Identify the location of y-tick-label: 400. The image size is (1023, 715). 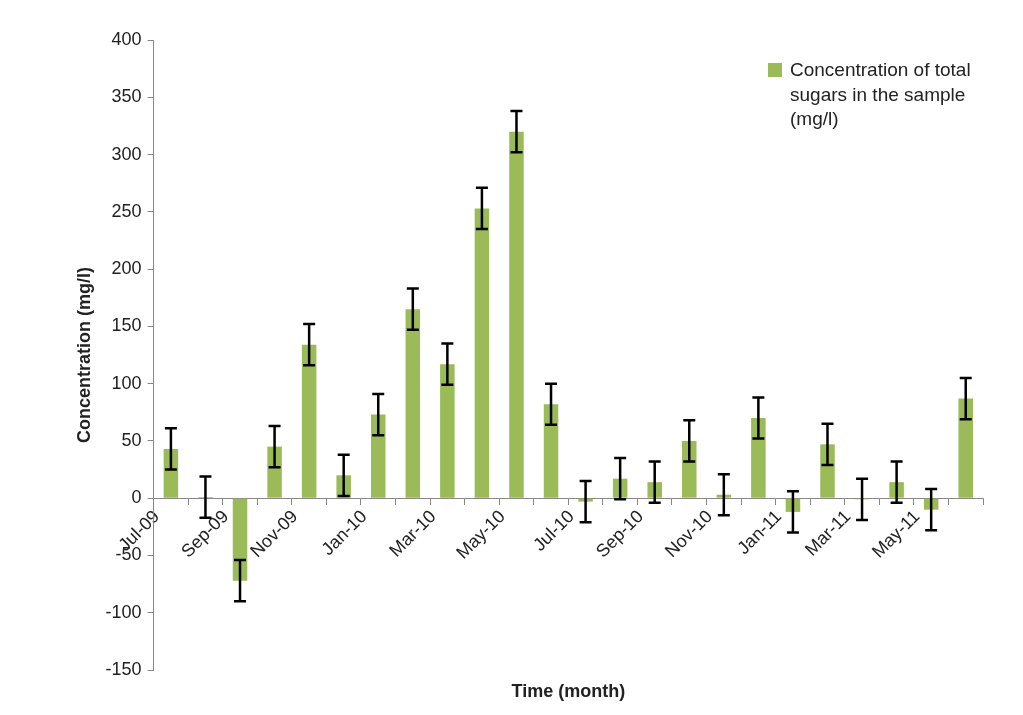
(126, 38).